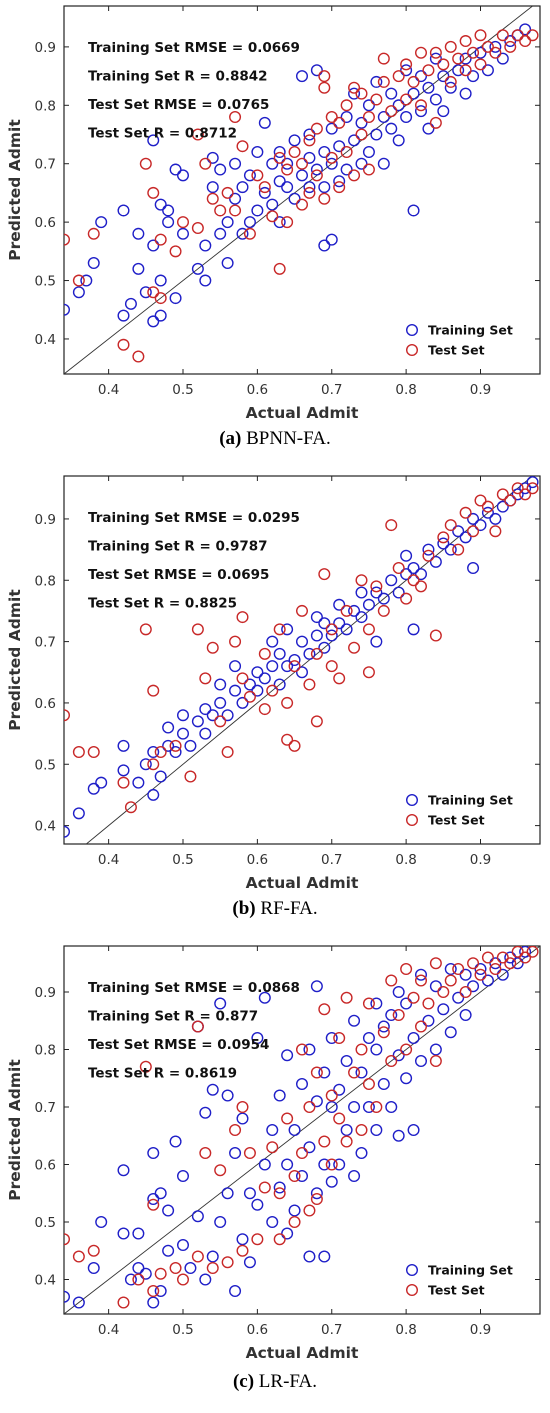 The image size is (550, 1413). Describe the element at coordinates (275, 909) in the screenshot. I see `caption-b: (b) RF-FA.` at that location.